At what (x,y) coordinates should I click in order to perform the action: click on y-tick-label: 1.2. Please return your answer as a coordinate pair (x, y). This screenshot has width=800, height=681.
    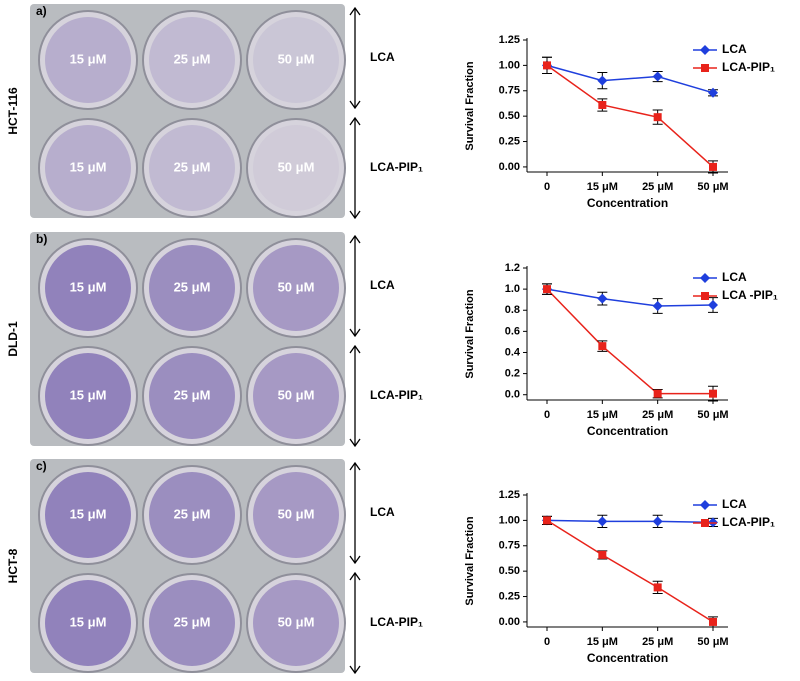
    Looking at the image, I should click on (512, 268).